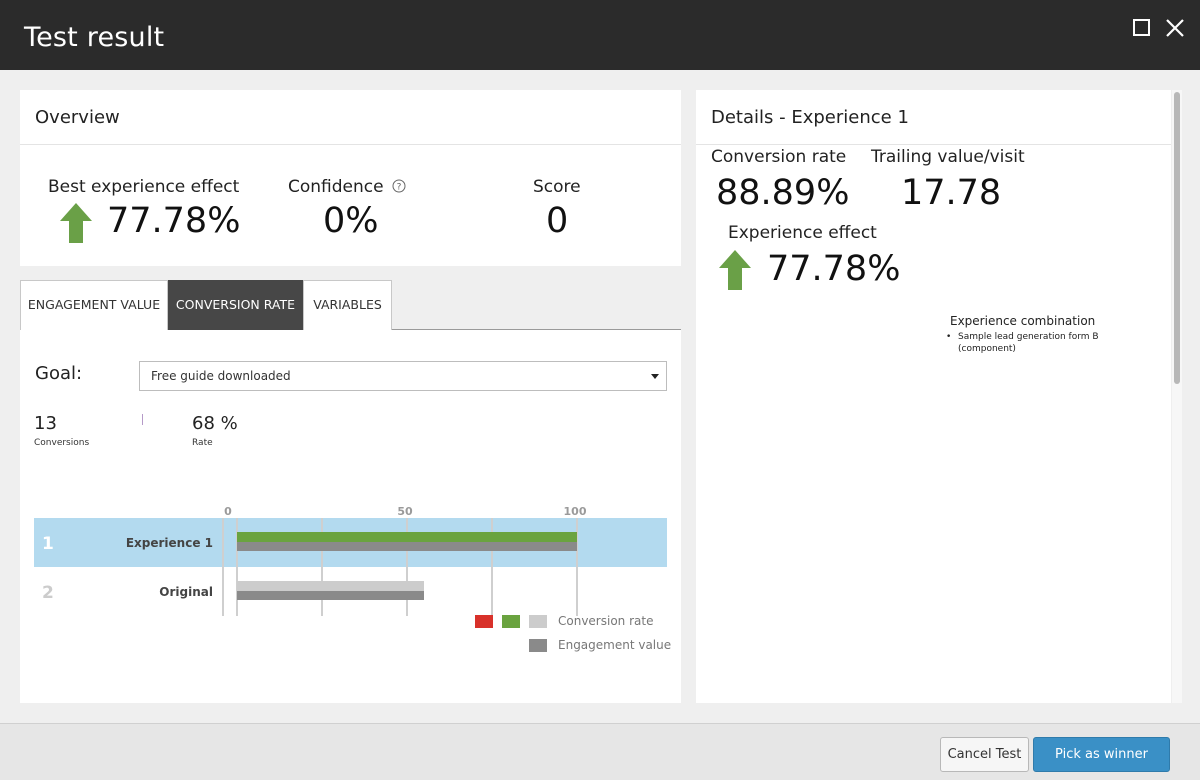 This screenshot has height=780, width=1200. Describe the element at coordinates (45, 423) in the screenshot. I see `conversions-value: 13` at that location.